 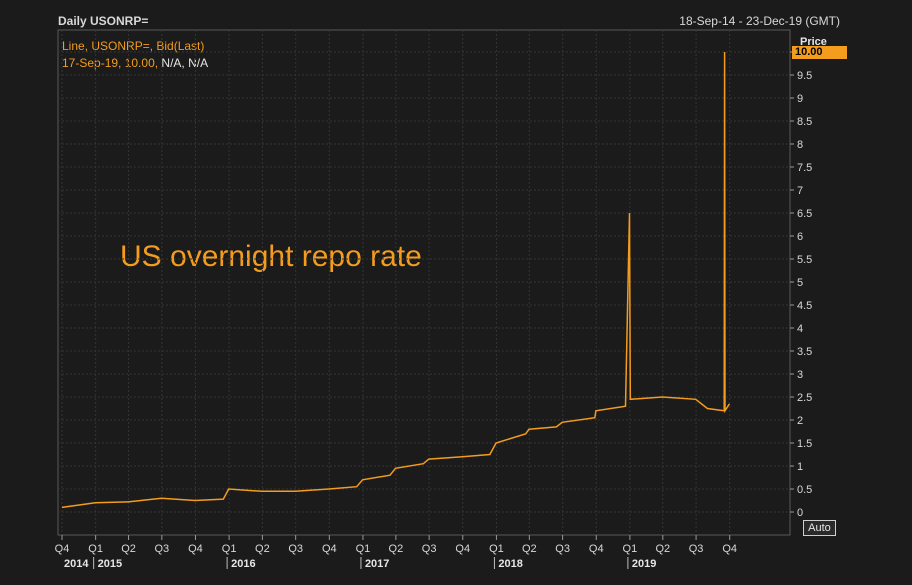 I want to click on chart-annotation: US overnight repo rate, so click(x=271, y=256).